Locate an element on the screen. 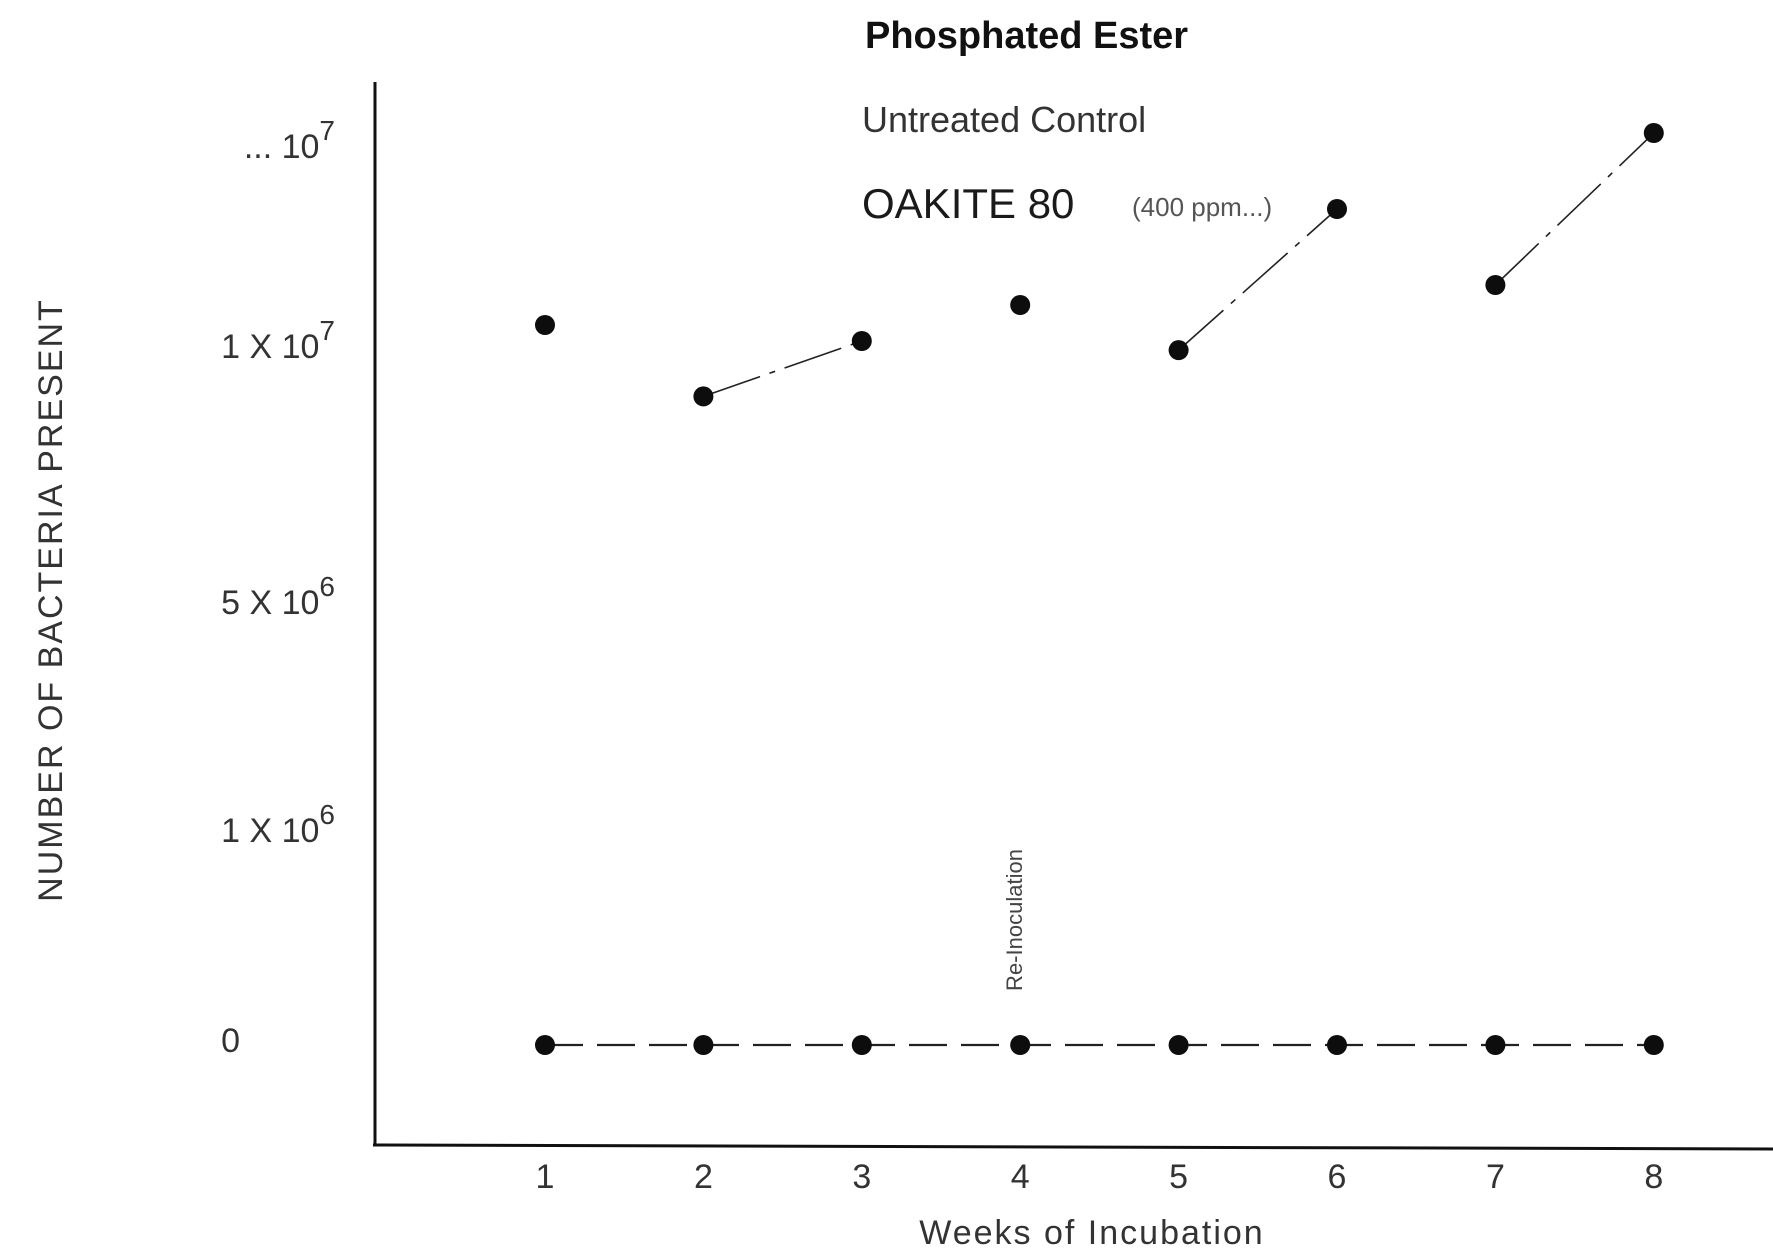  x-tick-label-7: 7 is located at coordinates (1495, 1177).